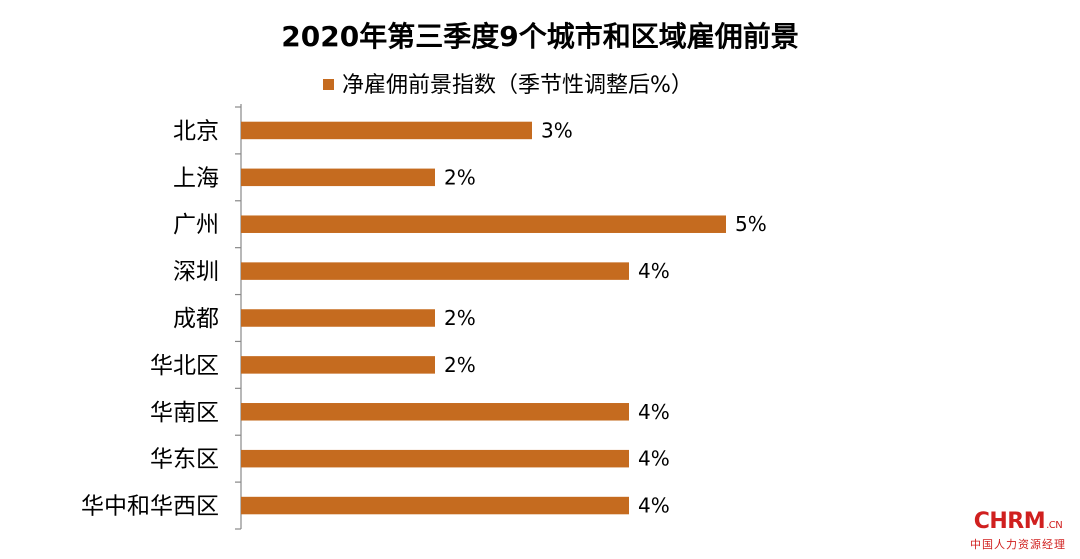 The width and height of the screenshot is (1080, 559). What do you see at coordinates (196, 319) in the screenshot?
I see `category-label: 成都` at bounding box center [196, 319].